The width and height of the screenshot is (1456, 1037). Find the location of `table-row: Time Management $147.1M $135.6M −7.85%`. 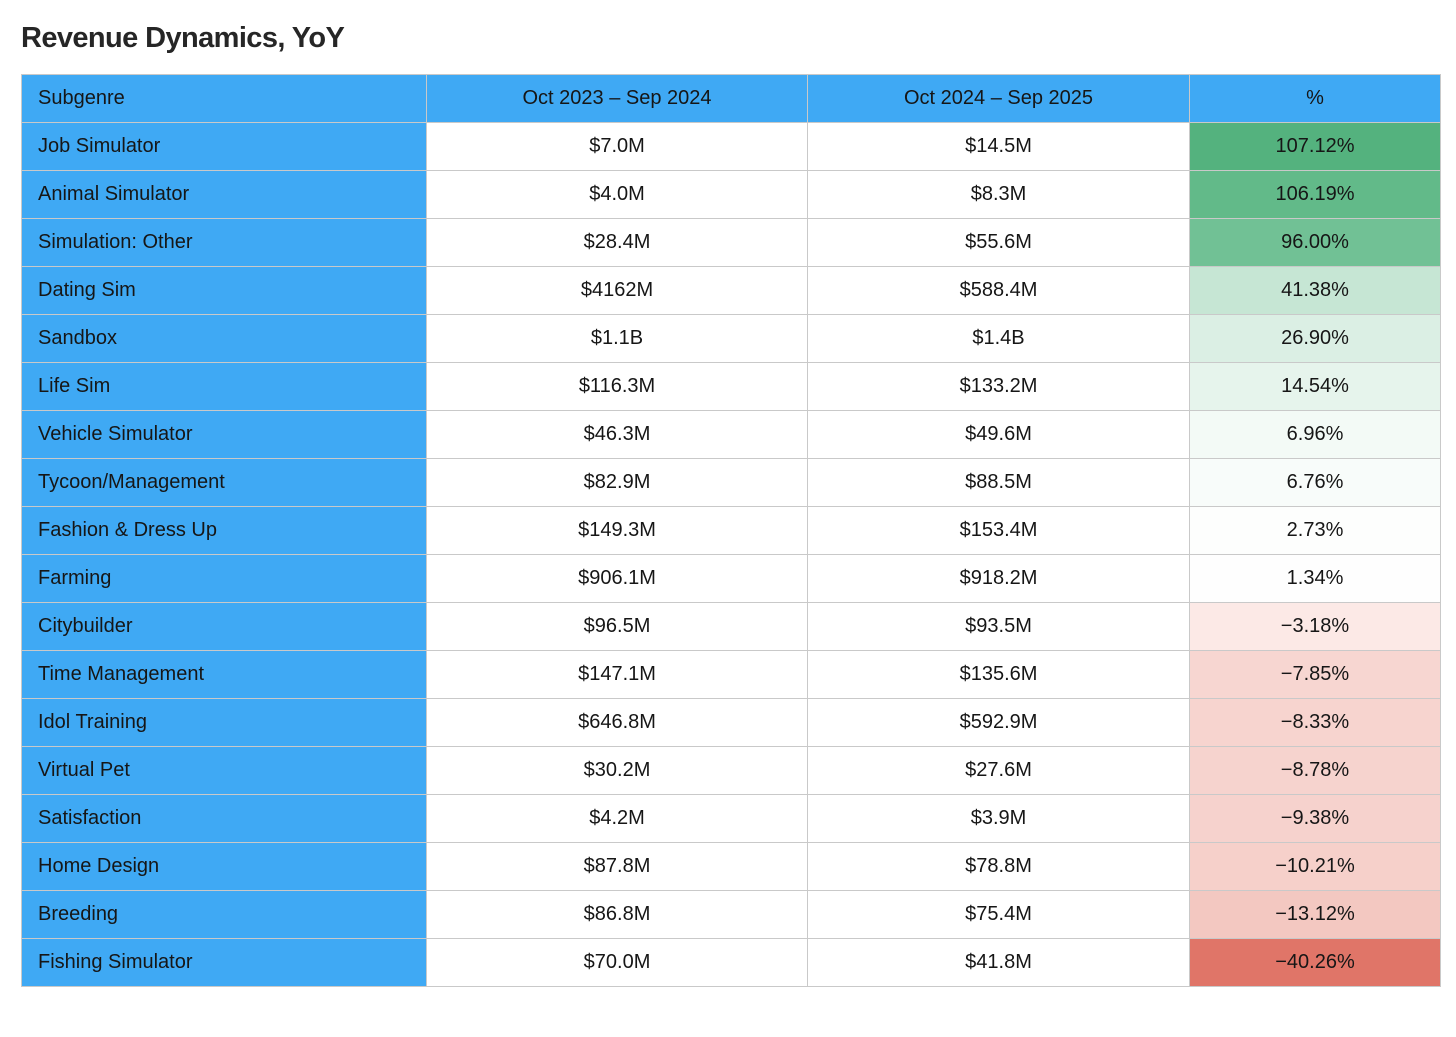

table-row: Time Management $147.1M $135.6M −7.85% is located at coordinates (731, 674).